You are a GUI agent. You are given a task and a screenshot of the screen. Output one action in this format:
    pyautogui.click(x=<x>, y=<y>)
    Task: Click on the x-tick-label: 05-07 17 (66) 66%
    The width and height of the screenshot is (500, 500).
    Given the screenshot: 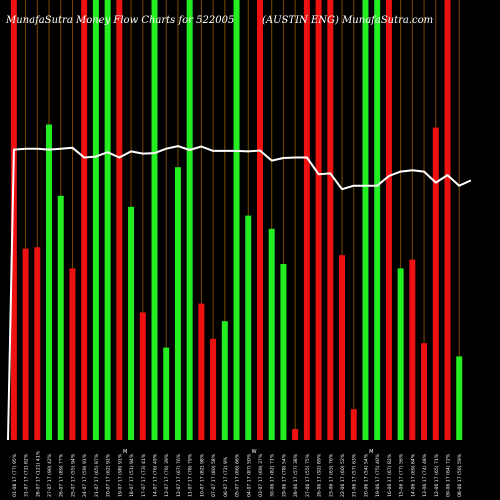 What is the action you would take?
    pyautogui.click(x=238, y=475)
    